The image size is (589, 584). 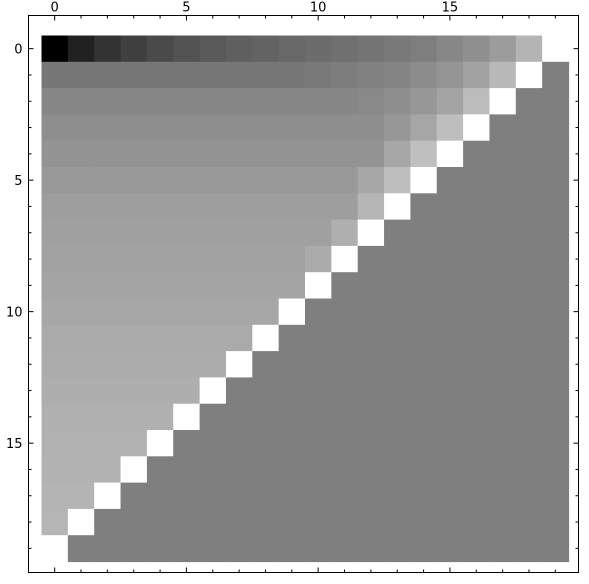 I want to click on y-tick-label: 10, so click(x=14, y=313).